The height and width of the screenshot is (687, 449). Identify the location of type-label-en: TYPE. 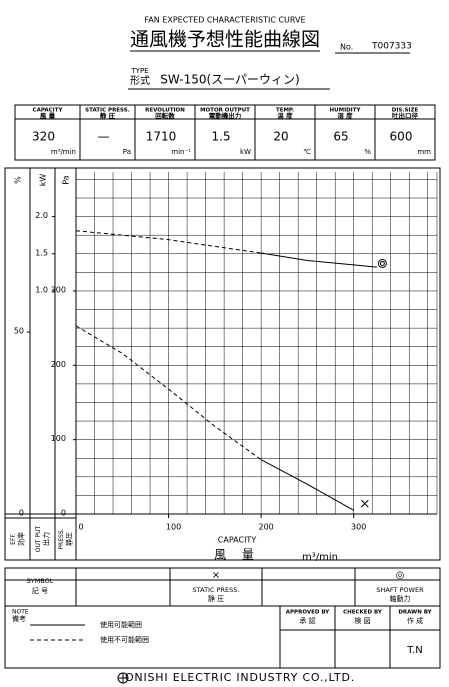
(139, 71).